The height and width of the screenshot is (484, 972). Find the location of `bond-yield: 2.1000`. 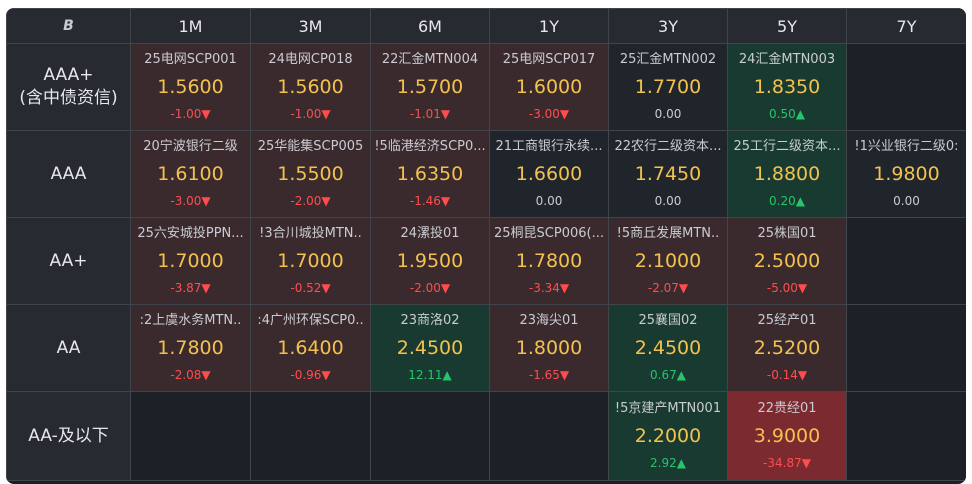

bond-yield: 2.1000 is located at coordinates (668, 261).